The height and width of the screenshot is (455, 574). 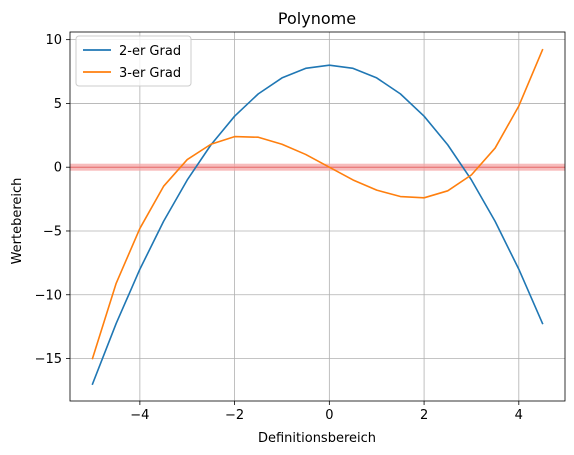 What do you see at coordinates (150, 73) in the screenshot?
I see `legend-label-3er-grad: 3-er Grad` at bounding box center [150, 73].